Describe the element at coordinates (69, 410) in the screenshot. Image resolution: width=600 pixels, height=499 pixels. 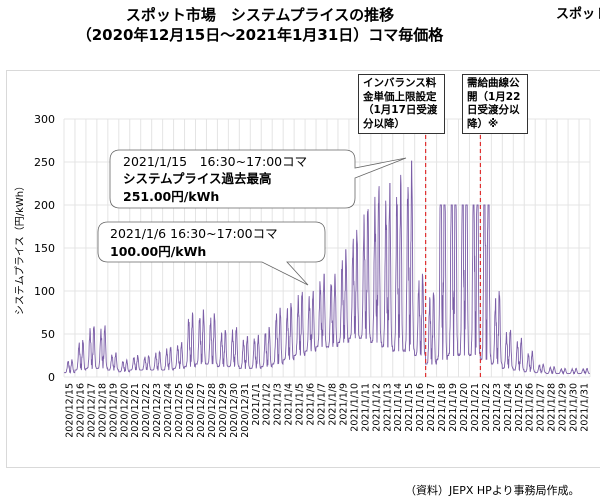
I see `x-tick-label: 2020/12/15` at that location.